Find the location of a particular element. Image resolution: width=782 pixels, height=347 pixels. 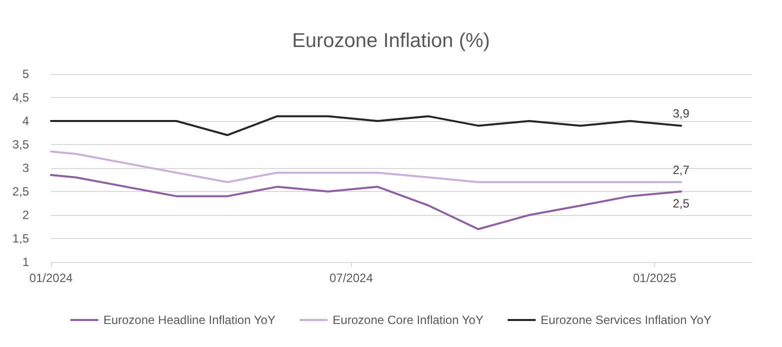

x-tick-label: 01/2025 is located at coordinates (654, 278).